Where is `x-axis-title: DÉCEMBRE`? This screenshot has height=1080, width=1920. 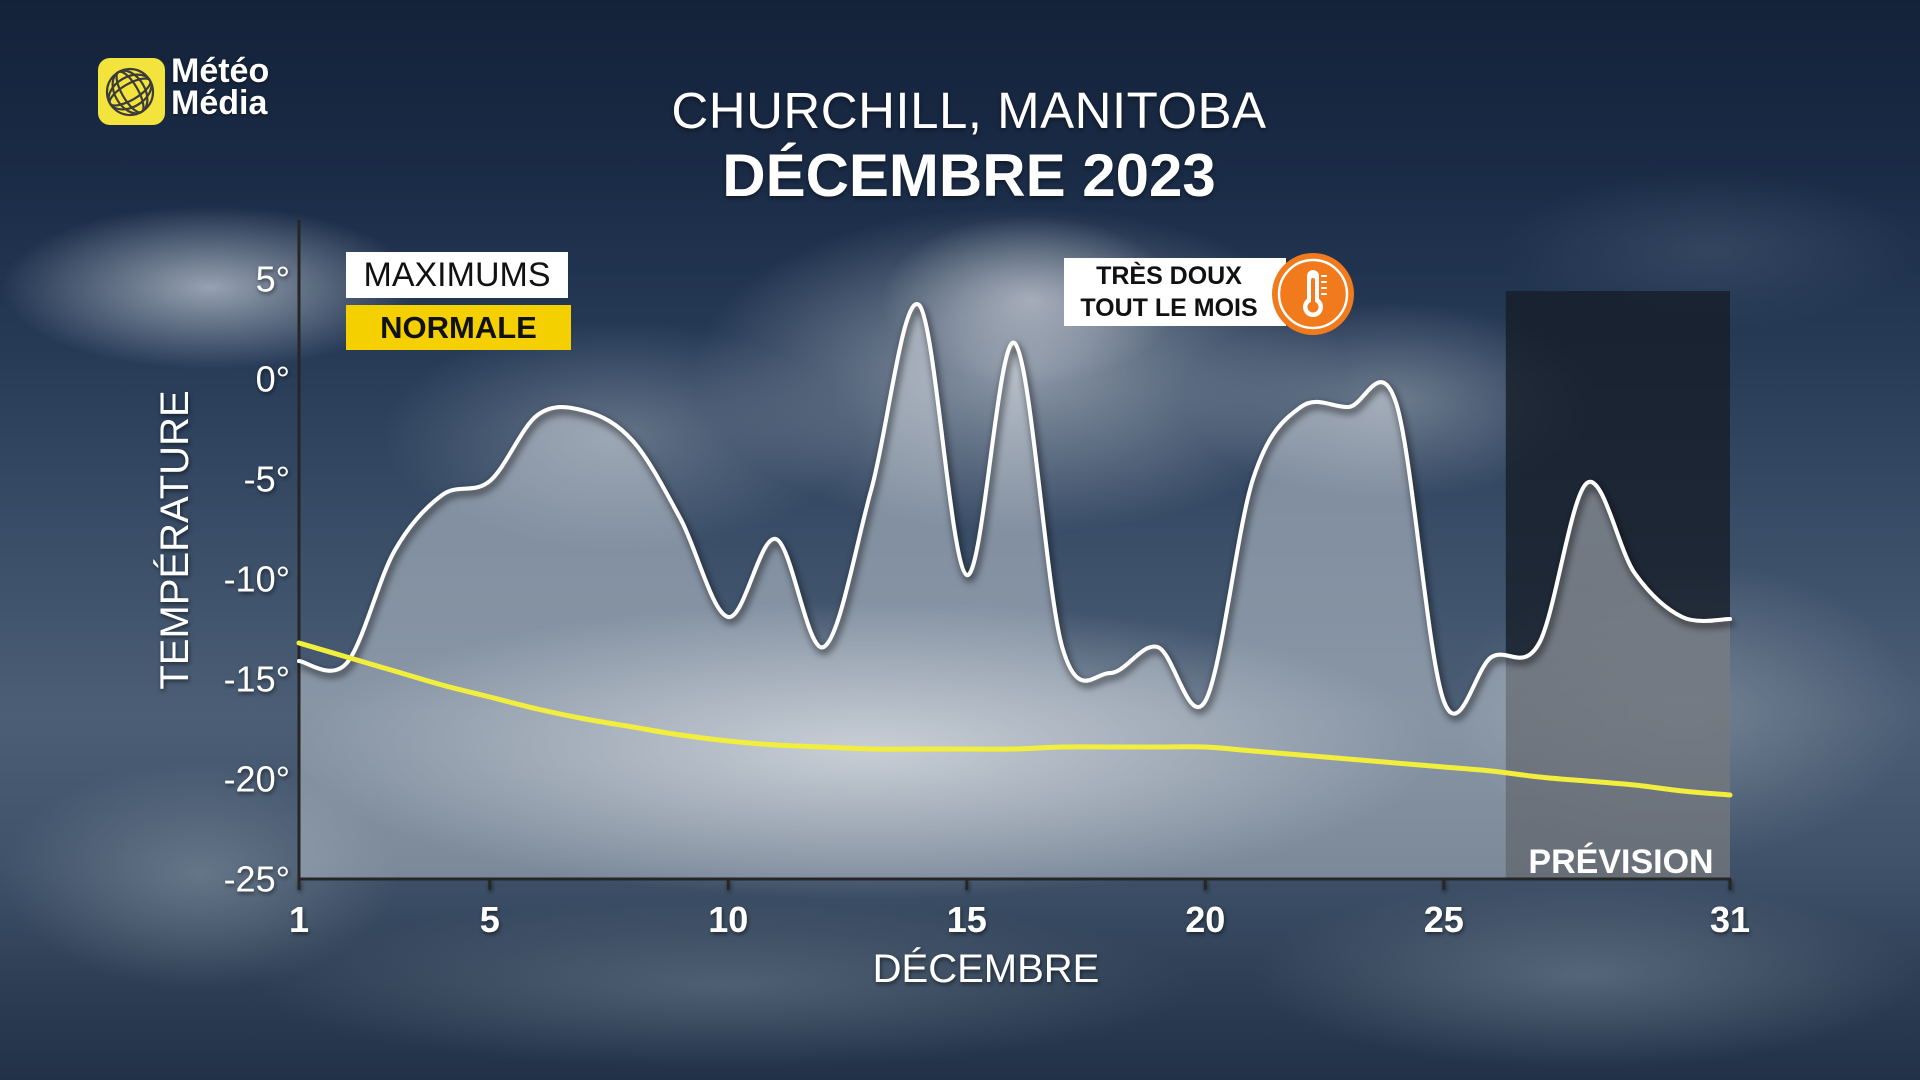 x-axis-title: DÉCEMBRE is located at coordinates (986, 968).